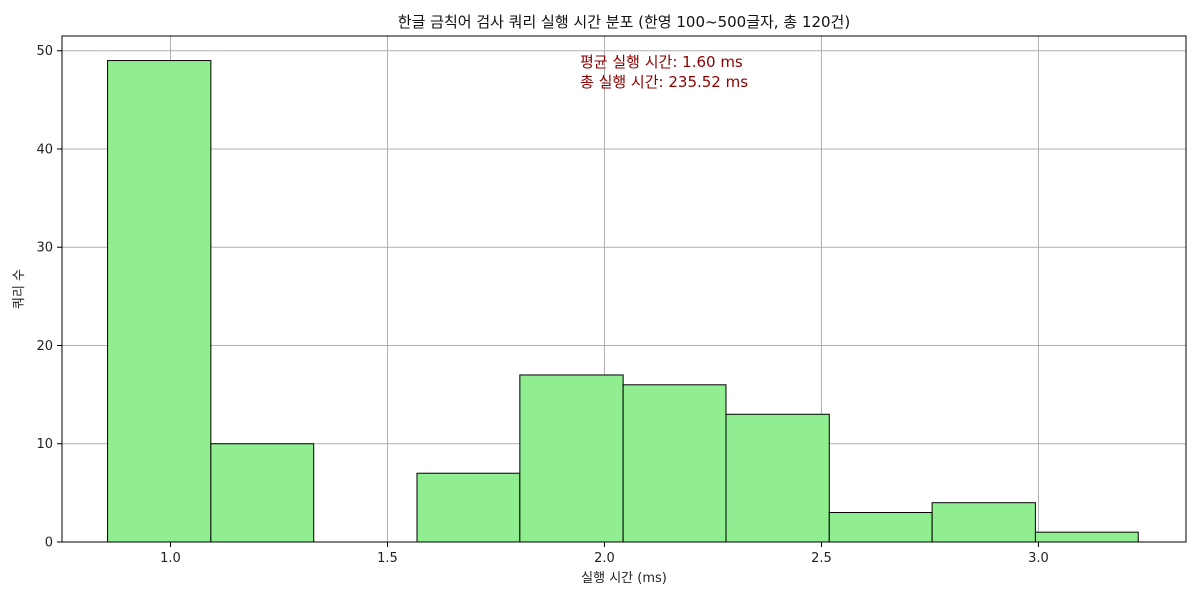 This screenshot has width=1200, height=600. What do you see at coordinates (44, 248) in the screenshot?
I see `y-tick-label-3: 30` at bounding box center [44, 248].